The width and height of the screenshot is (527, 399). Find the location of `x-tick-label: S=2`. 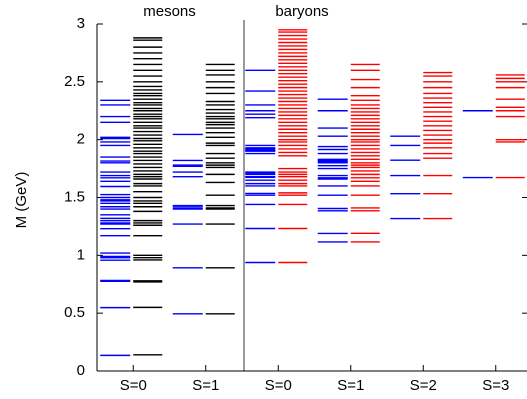

x-tick-label: S=2 is located at coordinates (423, 385).